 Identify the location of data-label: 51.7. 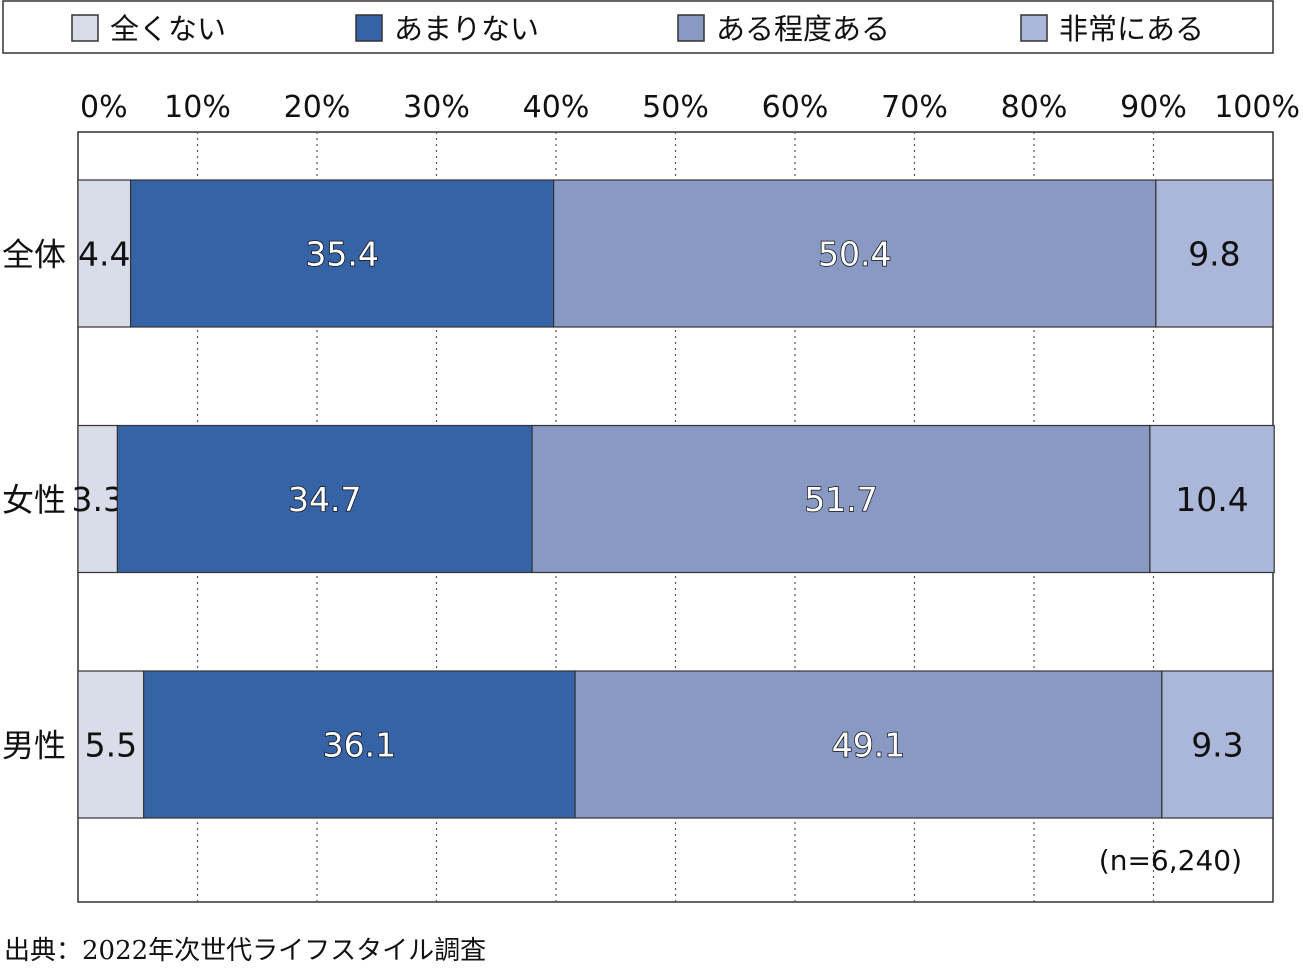
(840, 499).